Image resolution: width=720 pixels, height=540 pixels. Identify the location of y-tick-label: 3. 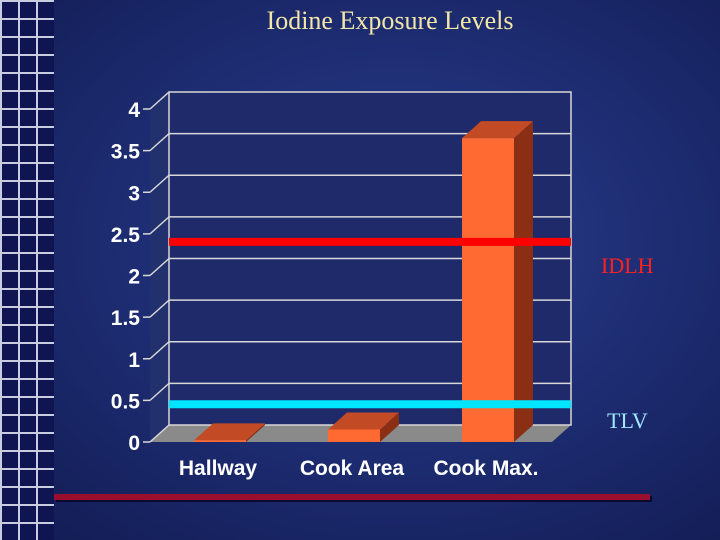
(134, 193).